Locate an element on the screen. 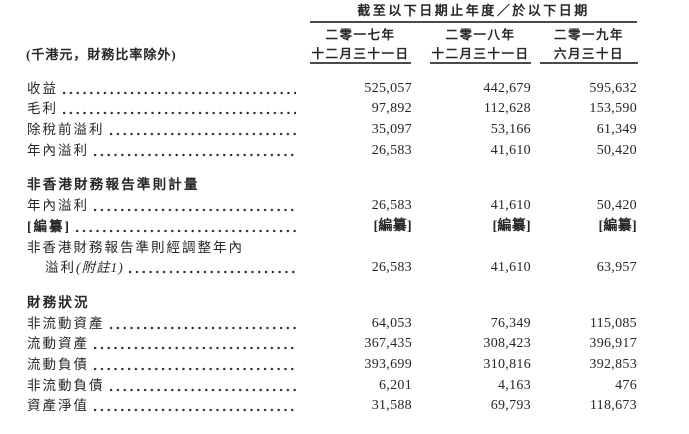 The width and height of the screenshot is (689, 434). row-label-zone: [編纂] is located at coordinates (156, 227).